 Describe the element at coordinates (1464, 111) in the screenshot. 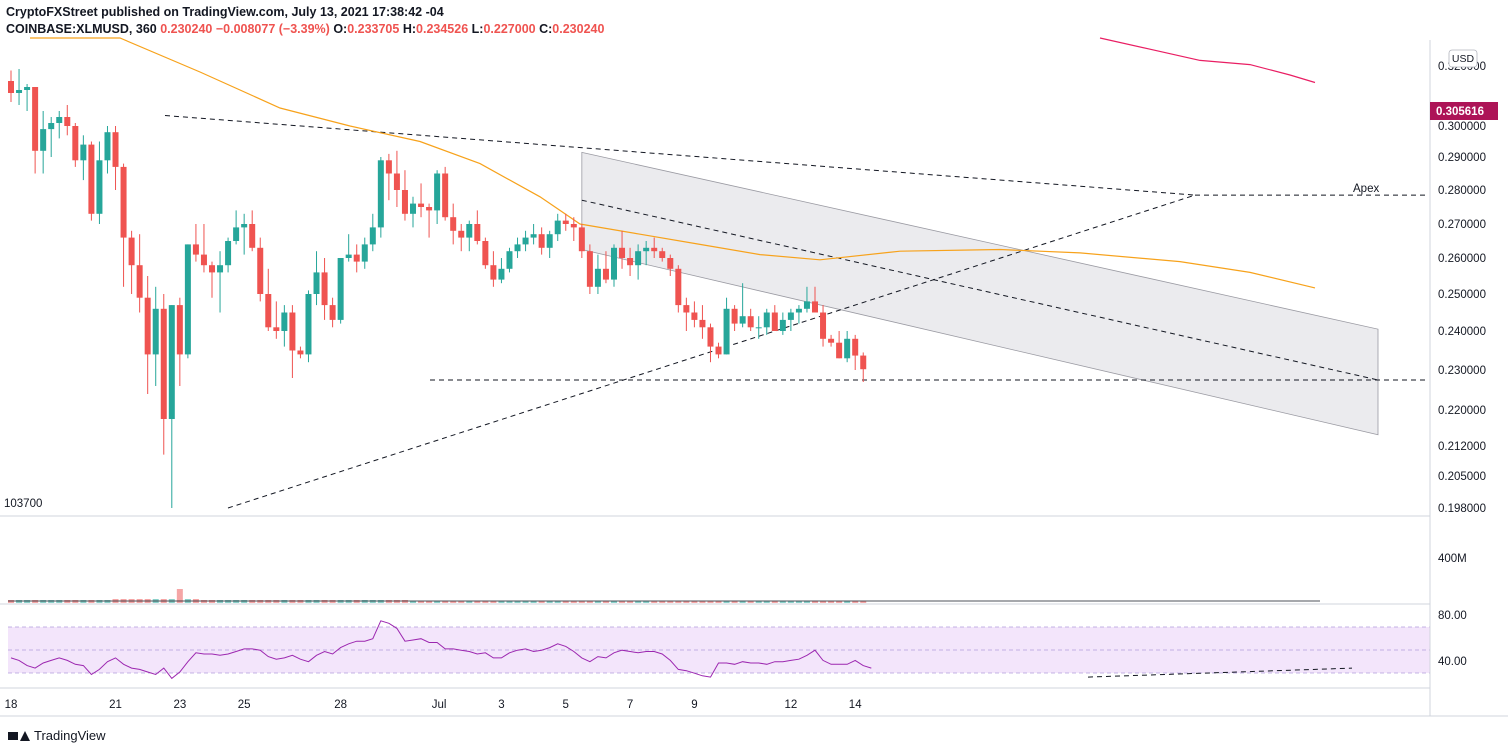

I see `price-badge` at that location.